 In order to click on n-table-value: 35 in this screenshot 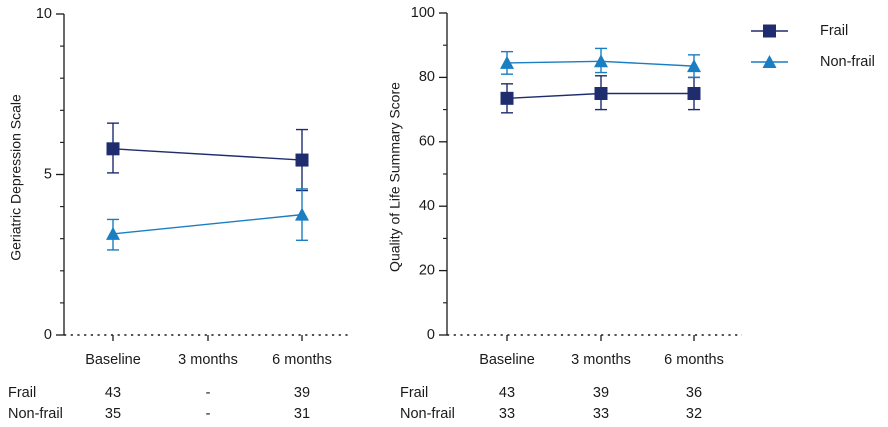, I will do `click(113, 414)`.